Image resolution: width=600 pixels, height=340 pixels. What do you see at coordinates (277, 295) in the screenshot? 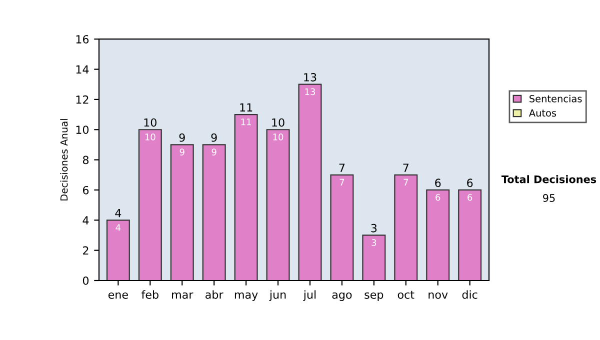
I see `x-tick-label: jun` at bounding box center [277, 295].